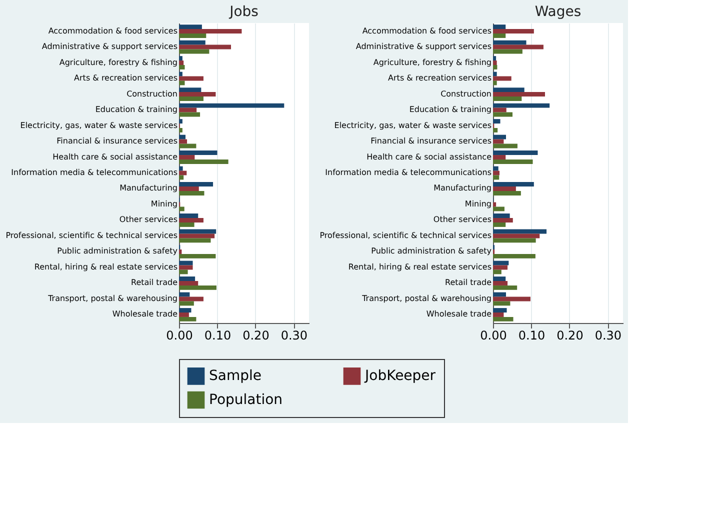  Describe the element at coordinates (466, 93) in the screenshot. I see `y-tick-label: Construction` at that location.